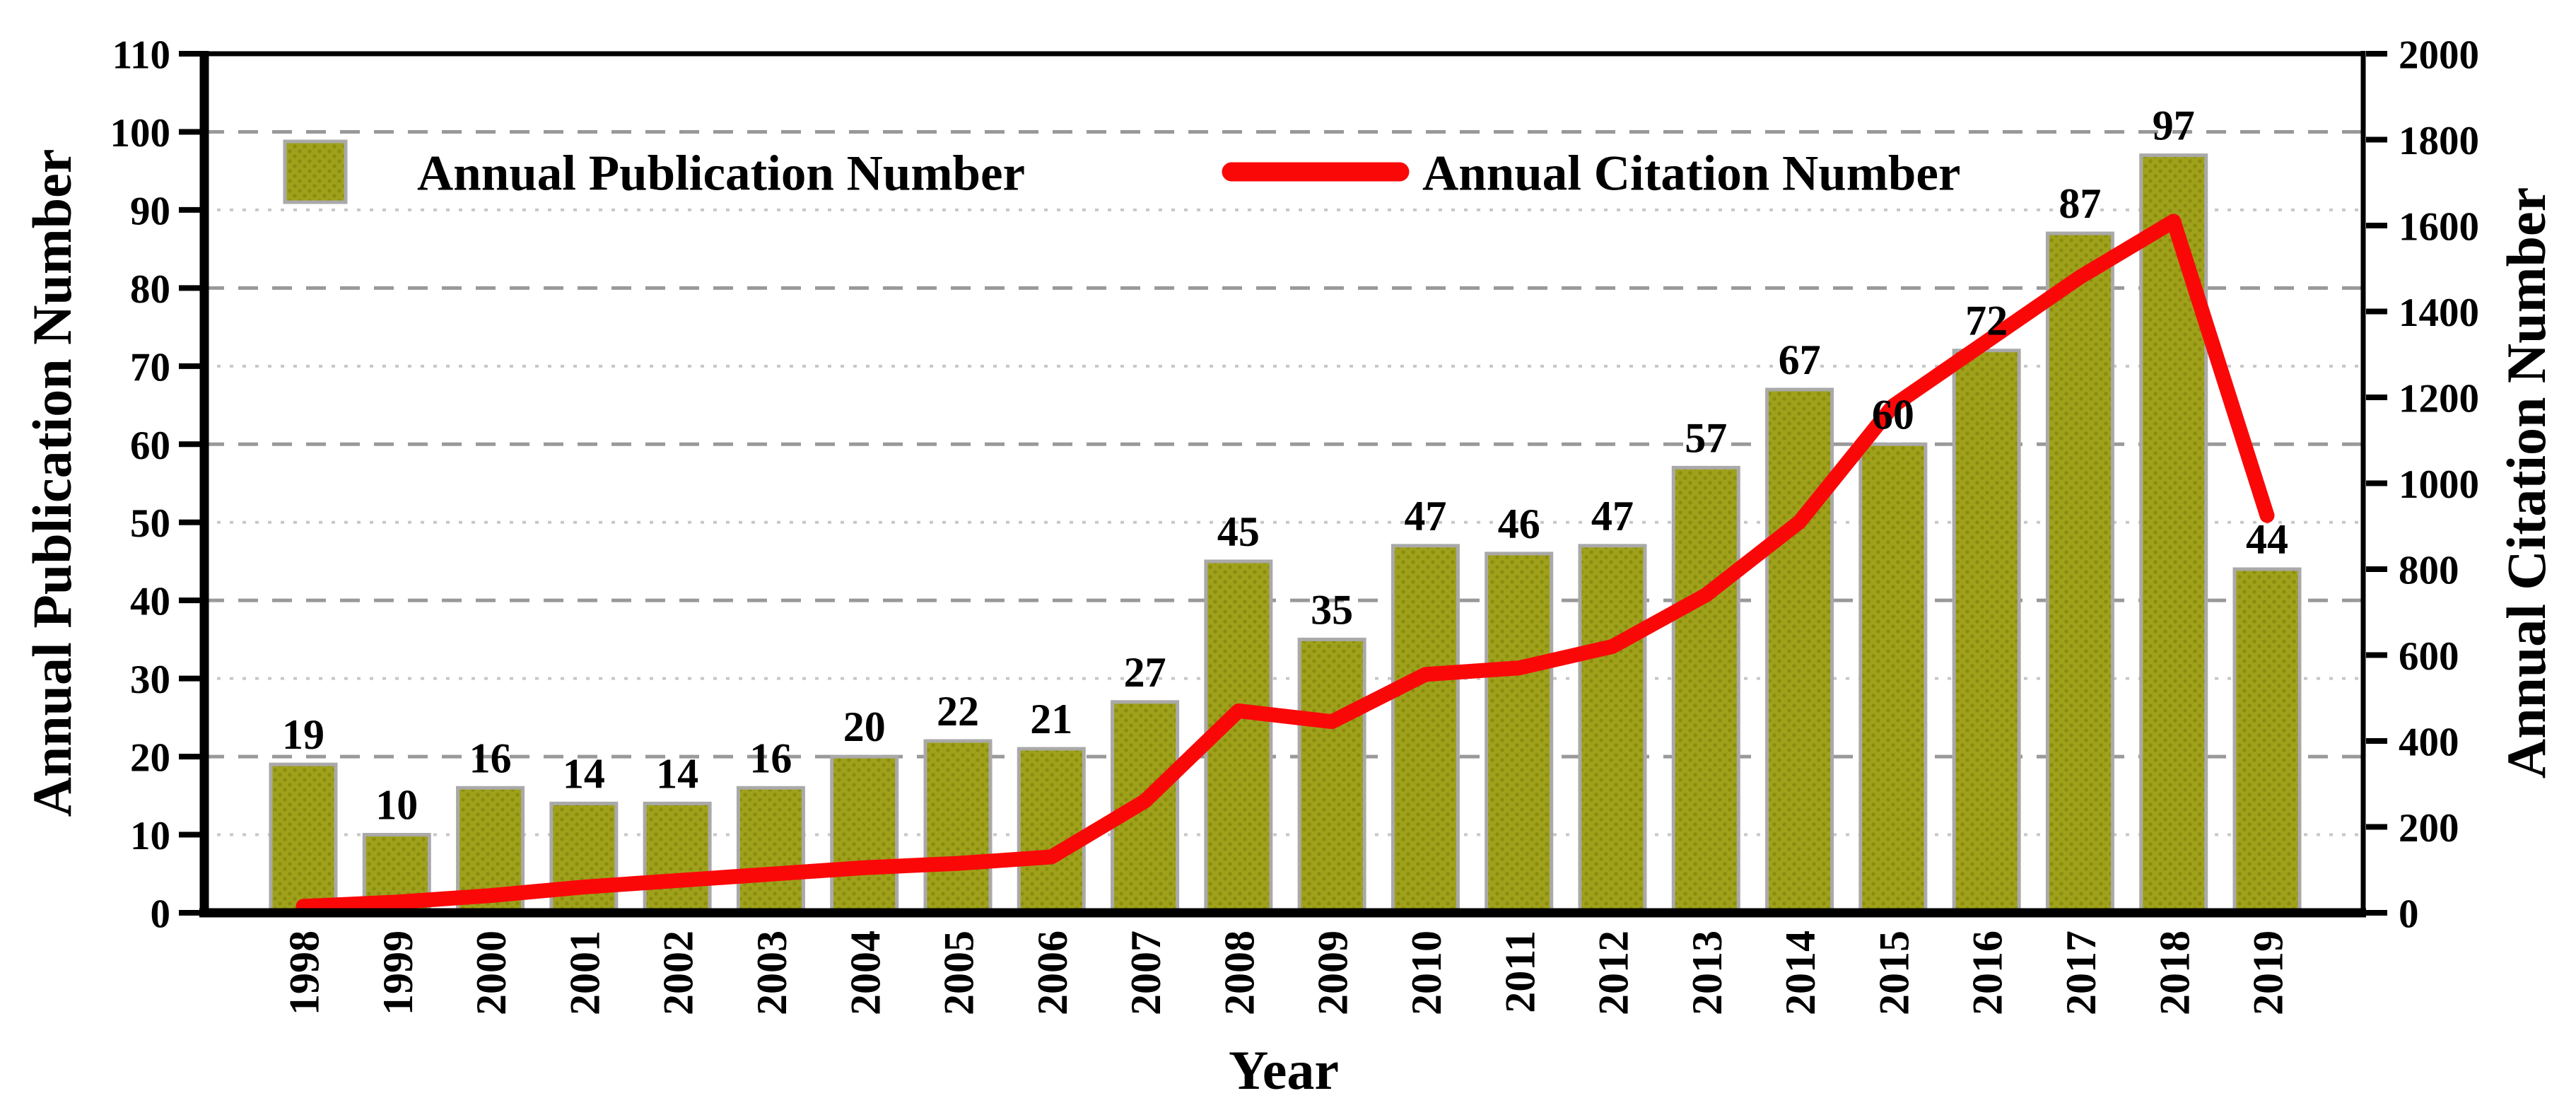 The image size is (2576, 1115). What do you see at coordinates (140, 133) in the screenshot?
I see `left-tick-label-100: 100` at bounding box center [140, 133].